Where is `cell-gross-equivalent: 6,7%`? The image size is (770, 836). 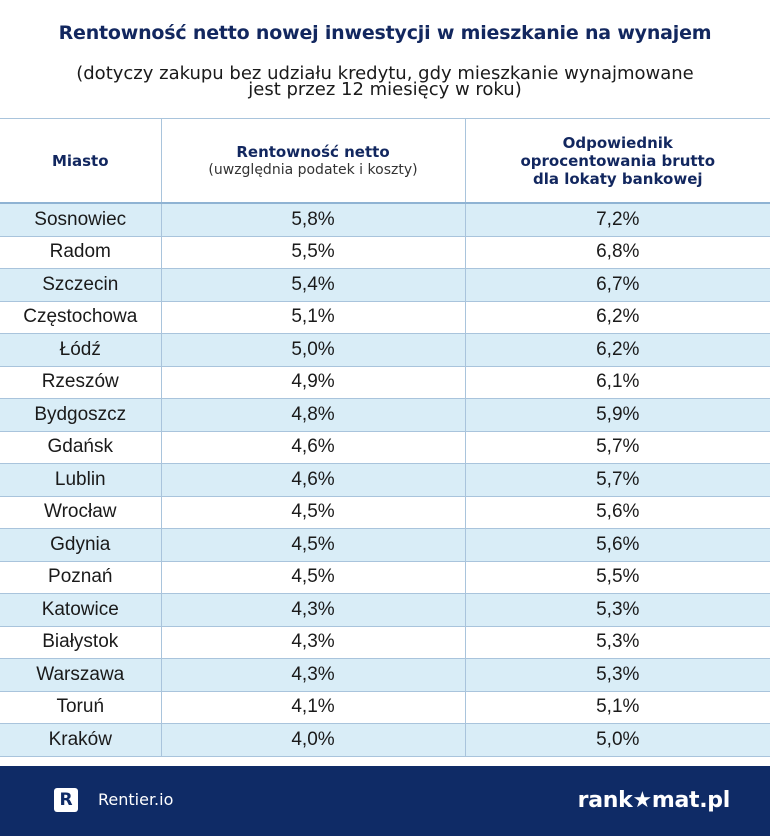
cell-gross-equivalent: 6,7% is located at coordinates (617, 285).